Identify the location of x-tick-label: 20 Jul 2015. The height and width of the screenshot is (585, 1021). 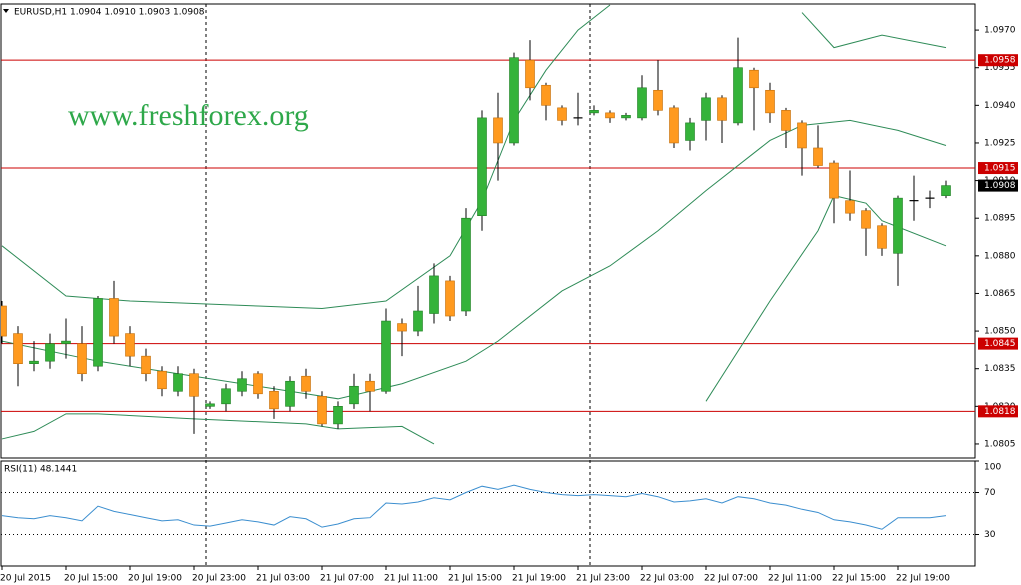
(25, 579).